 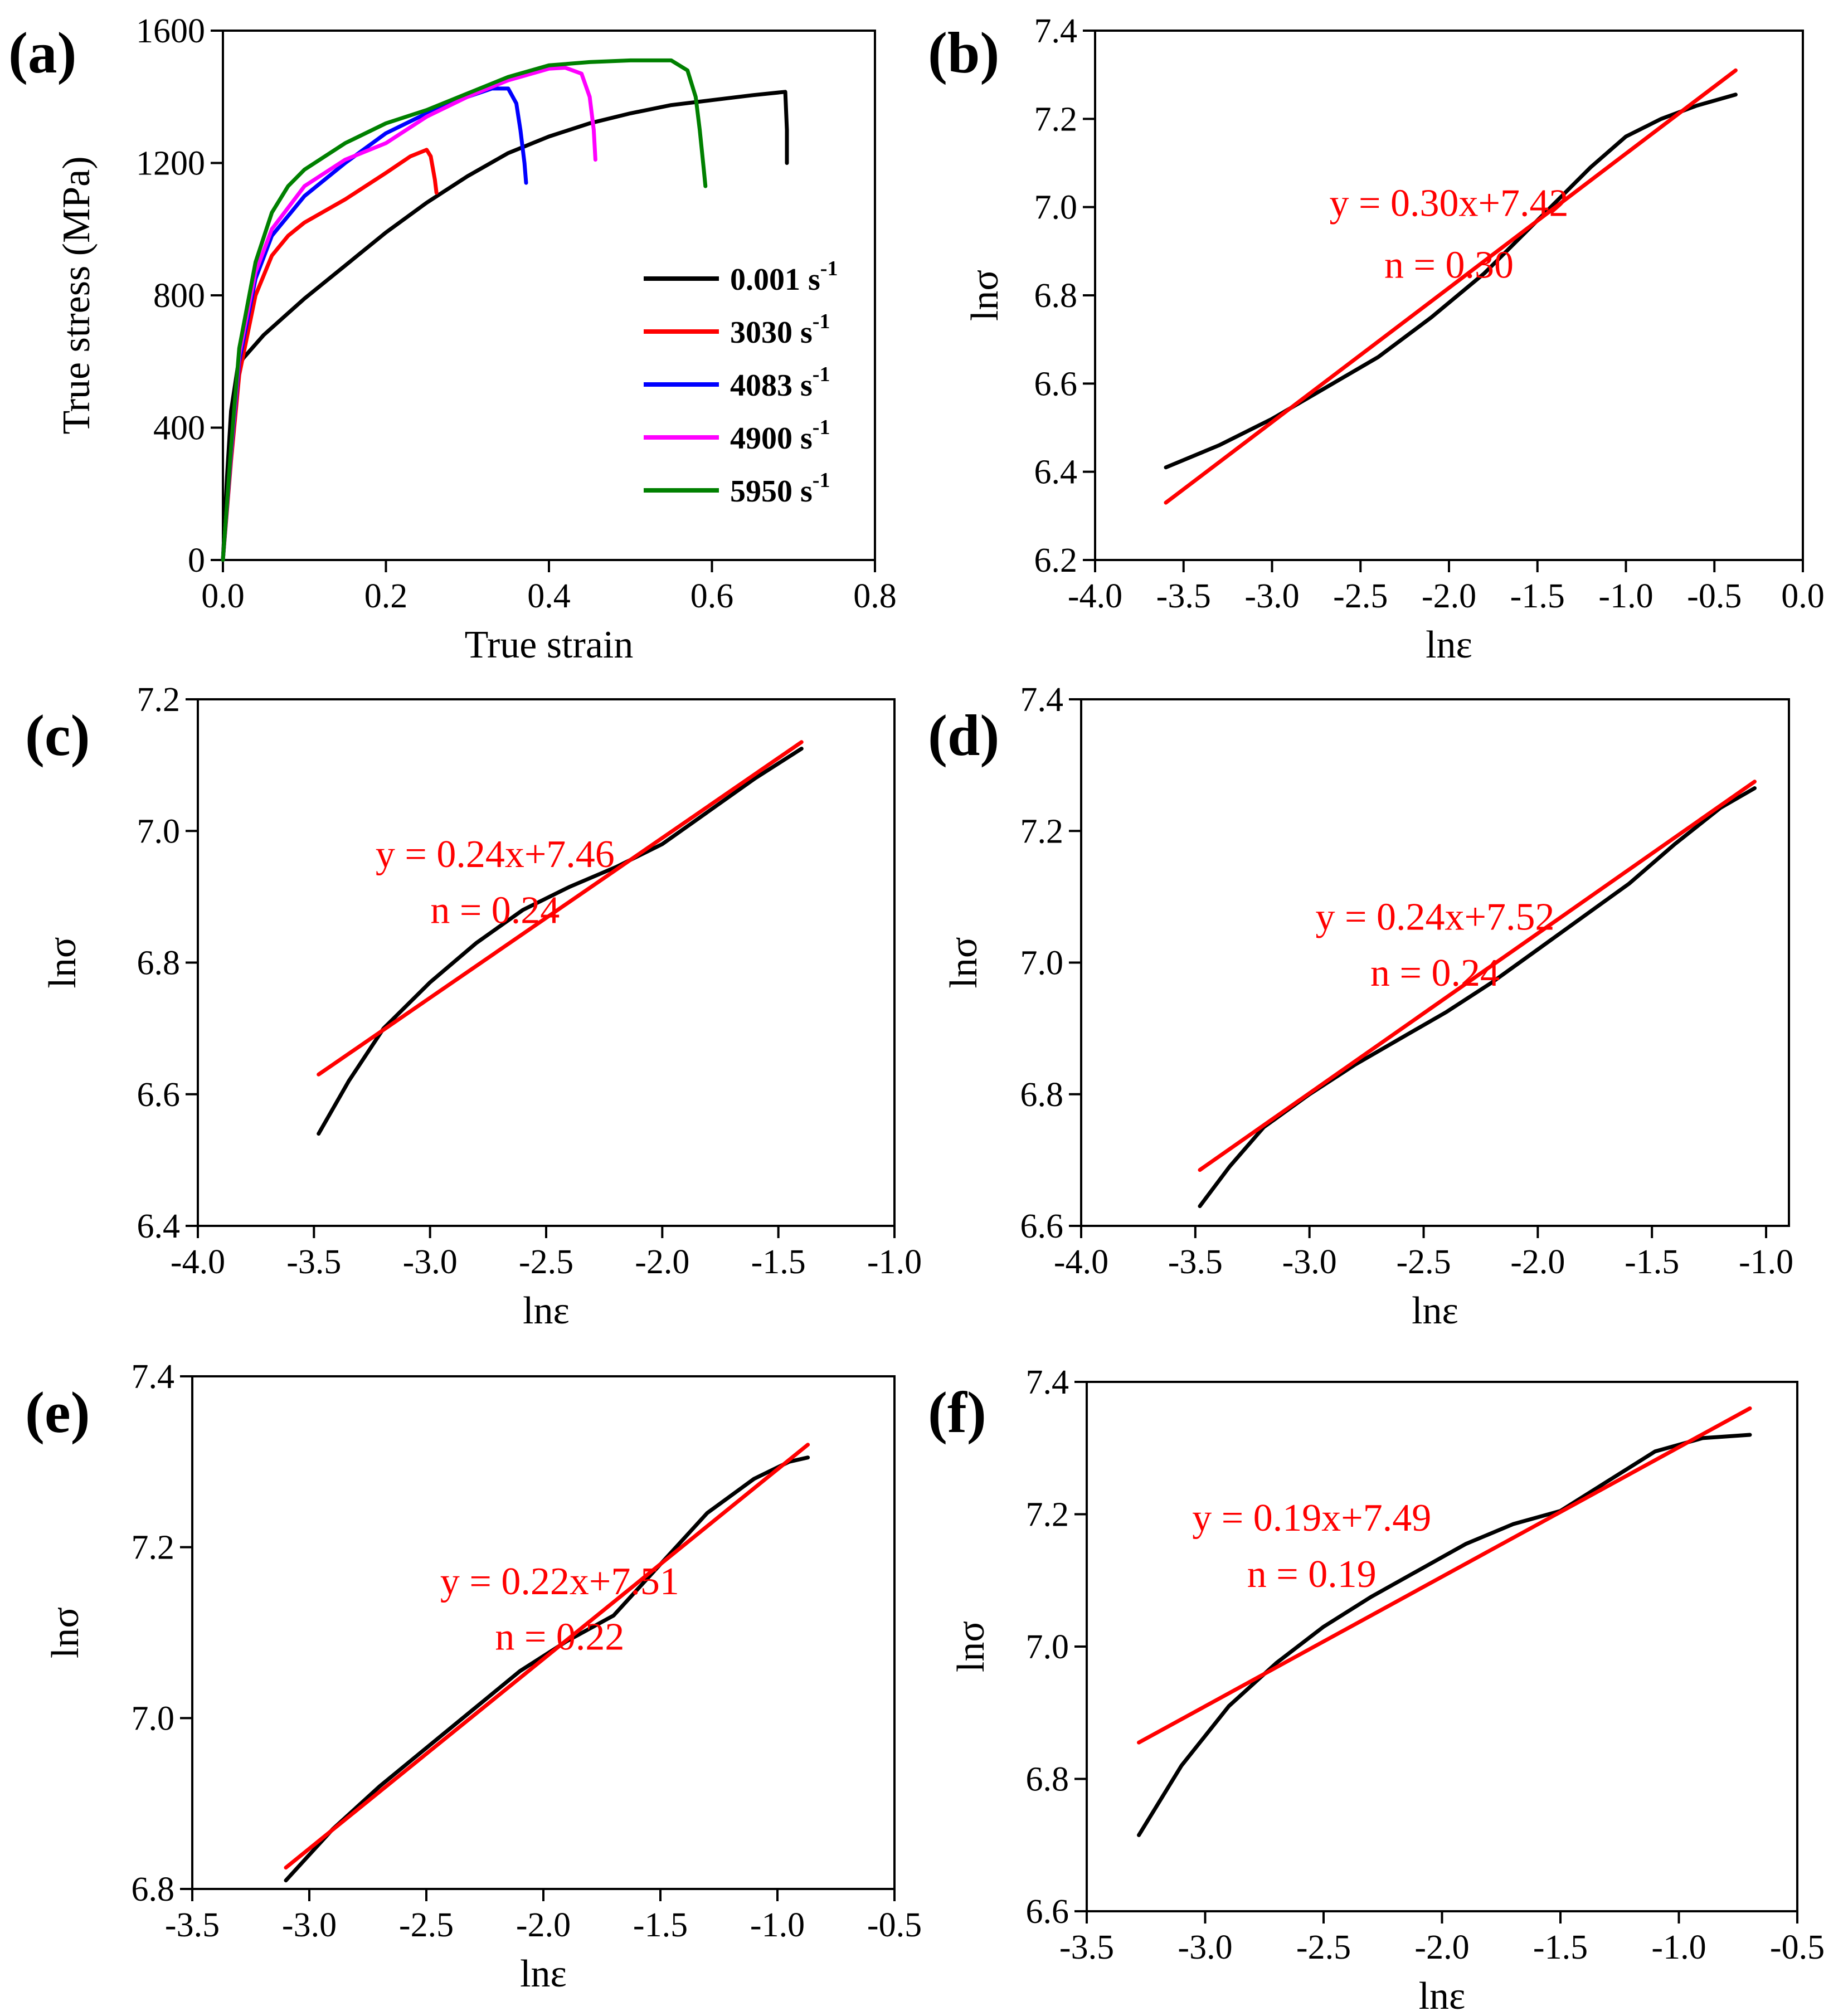 What do you see at coordinates (875, 596) in the screenshot?
I see `x-tick-label: 0.8` at bounding box center [875, 596].